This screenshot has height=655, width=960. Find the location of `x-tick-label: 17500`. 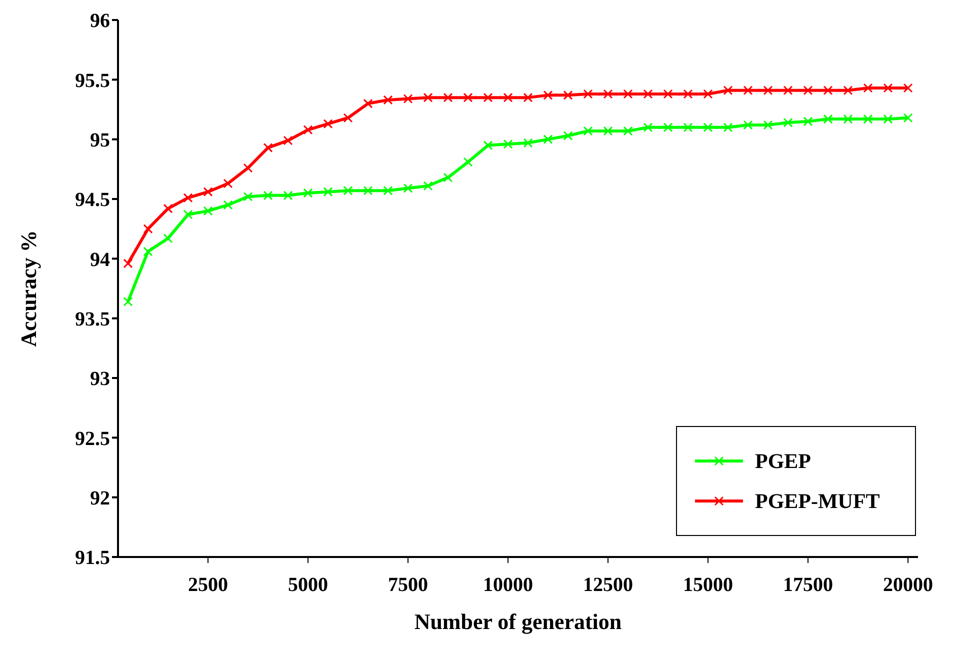

x-tick-label: 17500 is located at coordinates (808, 585).